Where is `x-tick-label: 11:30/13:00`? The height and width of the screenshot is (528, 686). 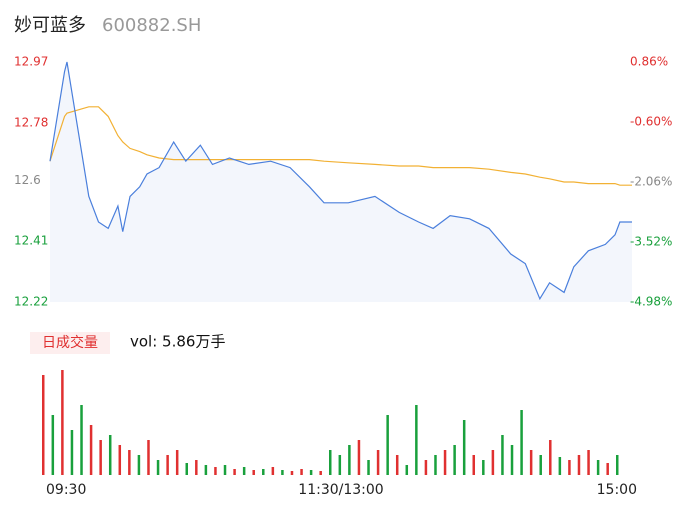 x-tick-label: 11:30/13:00 is located at coordinates (340, 490).